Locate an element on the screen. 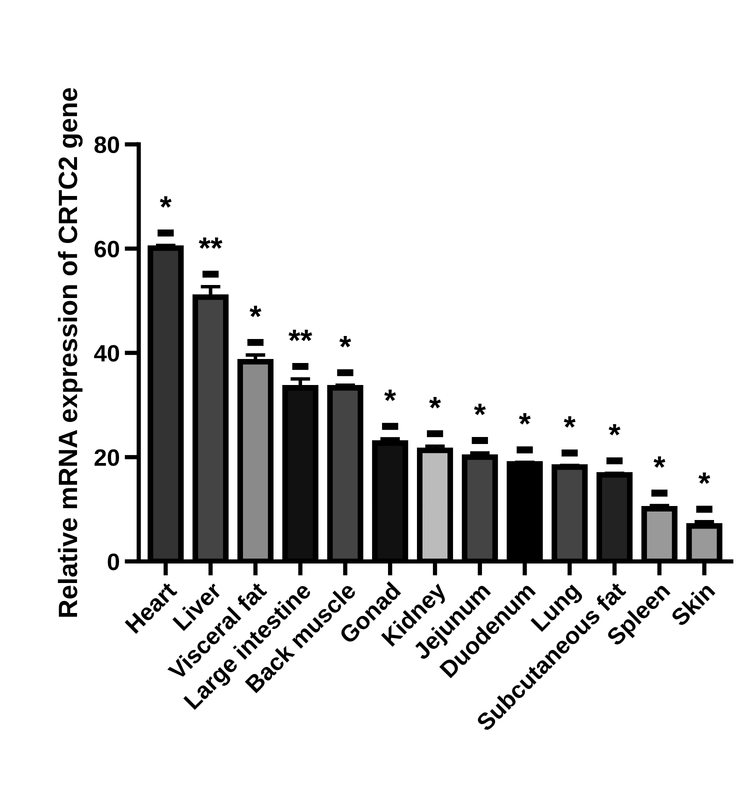  y-tick-label: 40 is located at coordinates (107, 353).